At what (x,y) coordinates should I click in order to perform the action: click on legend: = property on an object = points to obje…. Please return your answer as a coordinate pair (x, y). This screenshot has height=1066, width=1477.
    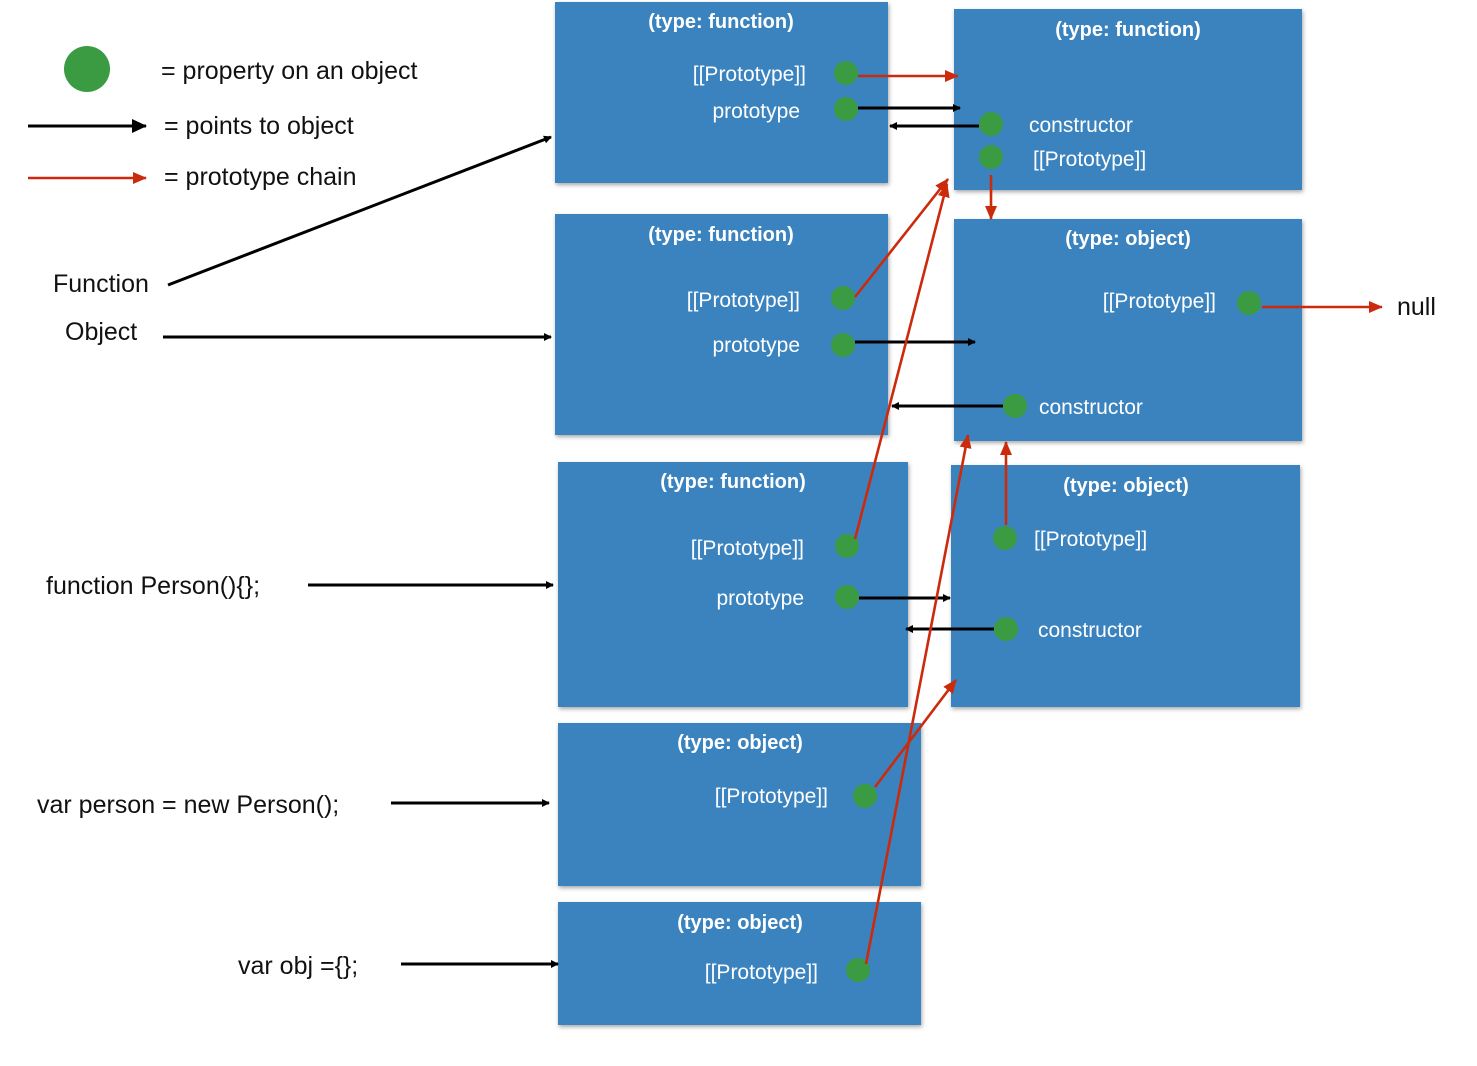
    Looking at the image, I should click on (222, 118).